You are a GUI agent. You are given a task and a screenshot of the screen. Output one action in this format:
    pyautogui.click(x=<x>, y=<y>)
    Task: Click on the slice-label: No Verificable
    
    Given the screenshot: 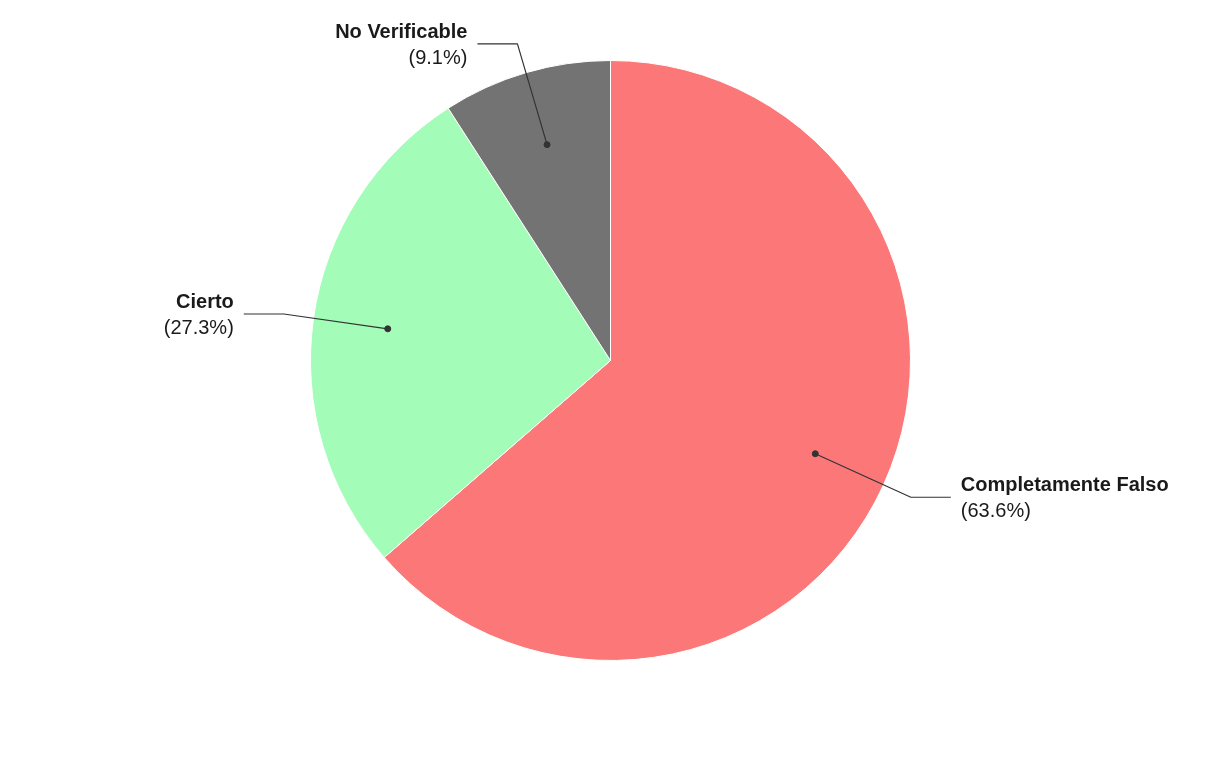 What is the action you would take?
    pyautogui.click(x=401, y=30)
    